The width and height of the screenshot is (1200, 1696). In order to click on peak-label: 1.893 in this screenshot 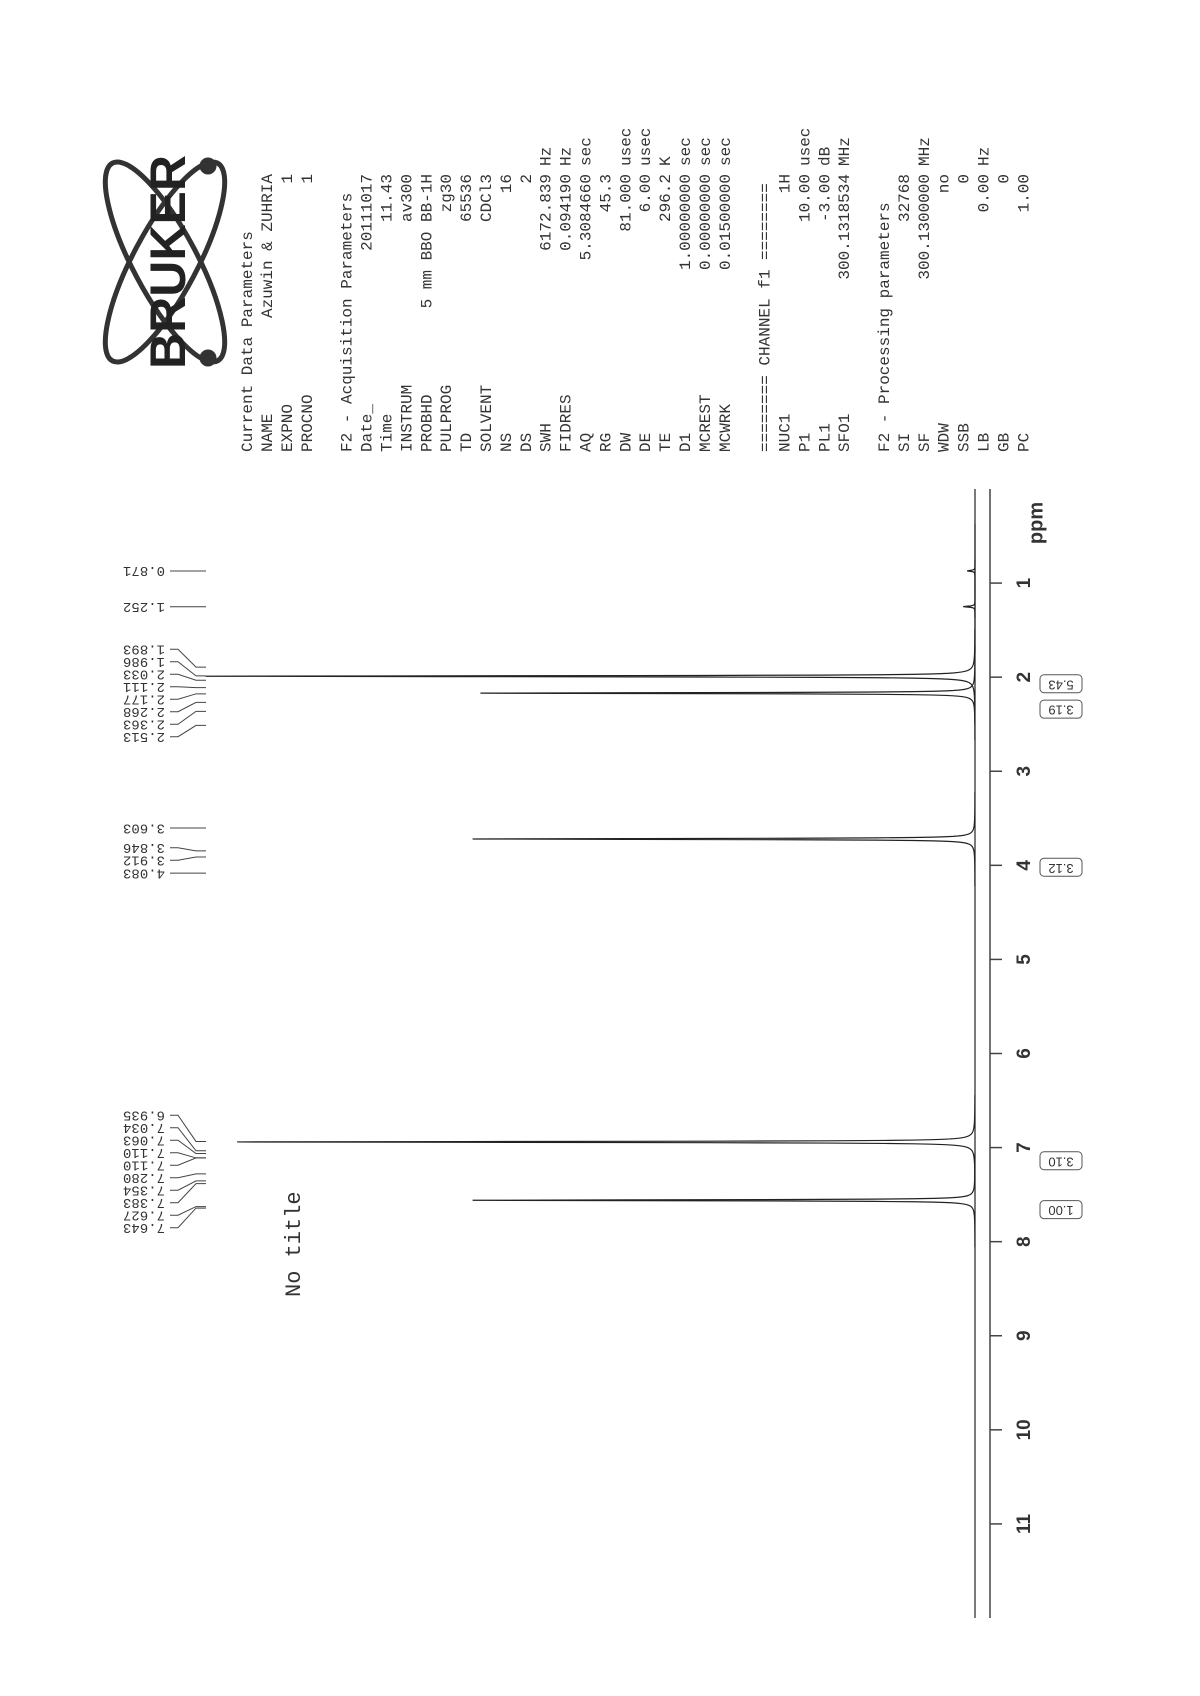, I will do `click(144, 649)`.